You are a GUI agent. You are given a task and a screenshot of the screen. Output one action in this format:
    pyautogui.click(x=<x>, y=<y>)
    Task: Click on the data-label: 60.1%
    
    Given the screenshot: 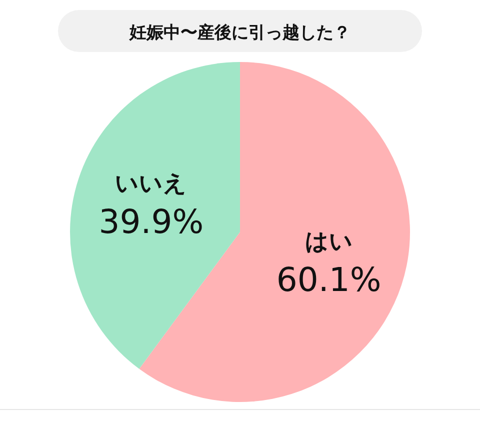 What is the action you would take?
    pyautogui.click(x=329, y=280)
    